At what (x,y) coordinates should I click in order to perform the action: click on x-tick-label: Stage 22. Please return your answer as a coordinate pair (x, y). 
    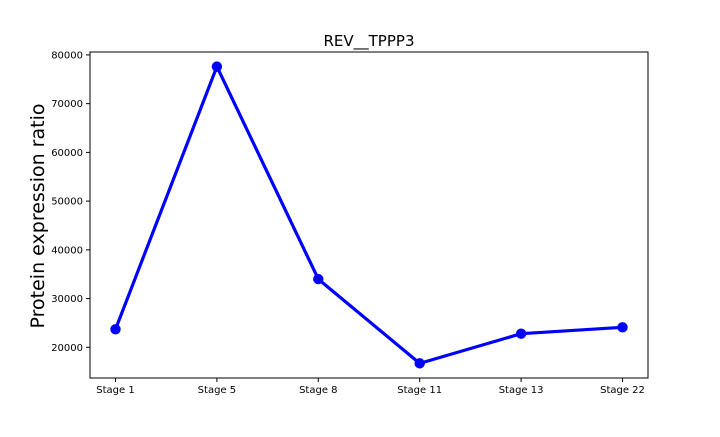
    Looking at the image, I should click on (622, 390).